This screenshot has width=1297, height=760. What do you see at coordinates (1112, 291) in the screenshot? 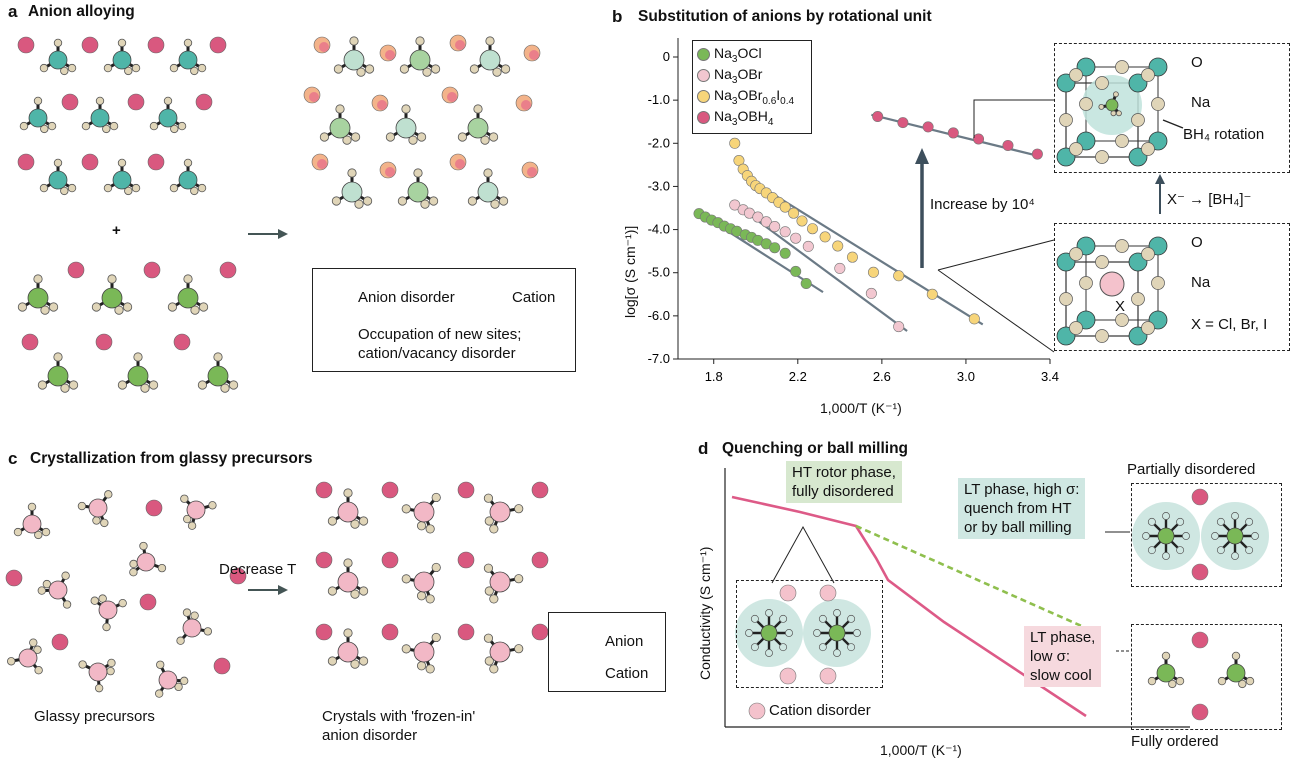
I see `unit-cell` at bounding box center [1112, 291].